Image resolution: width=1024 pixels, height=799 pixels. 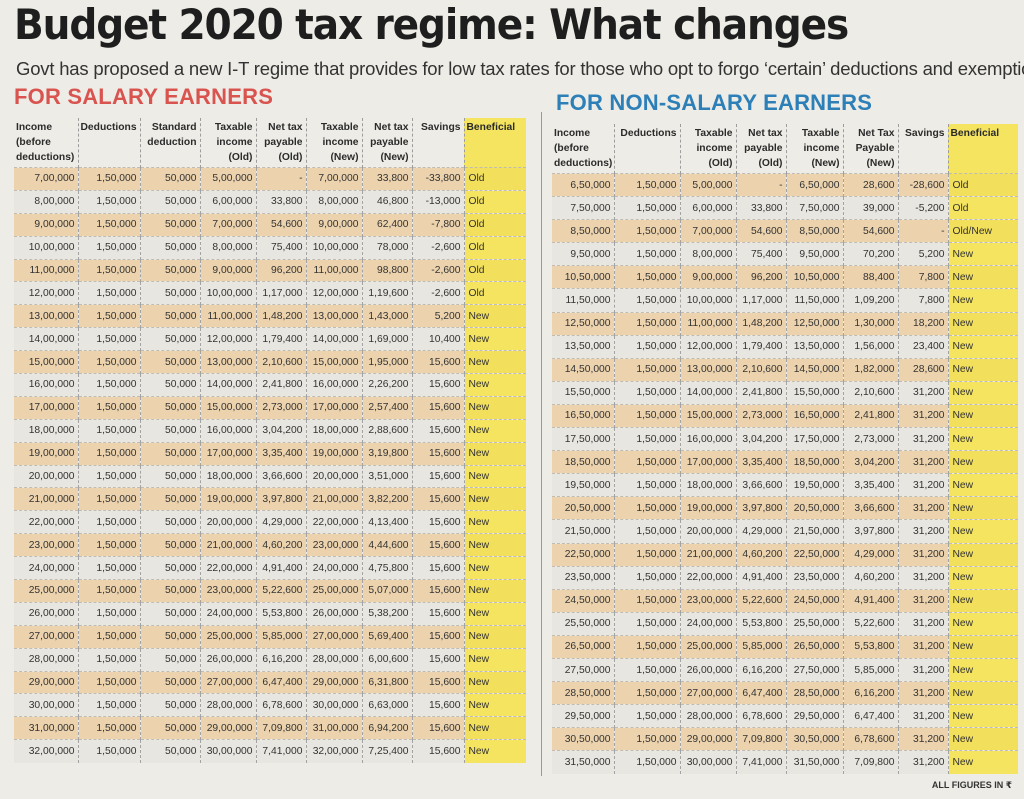 I want to click on table-cell: 7,25,400, so click(x=387, y=751).